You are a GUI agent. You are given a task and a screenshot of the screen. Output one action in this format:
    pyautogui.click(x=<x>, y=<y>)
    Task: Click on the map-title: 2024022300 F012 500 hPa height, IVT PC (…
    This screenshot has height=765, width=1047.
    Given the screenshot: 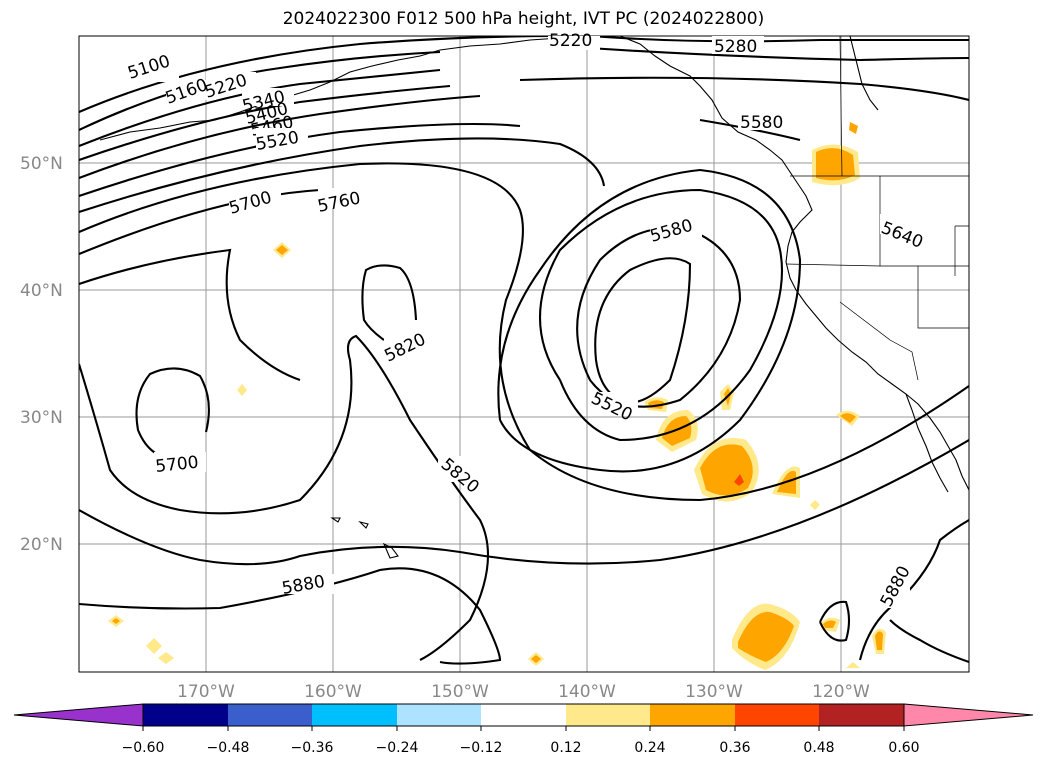 What is the action you would take?
    pyautogui.click(x=523, y=19)
    